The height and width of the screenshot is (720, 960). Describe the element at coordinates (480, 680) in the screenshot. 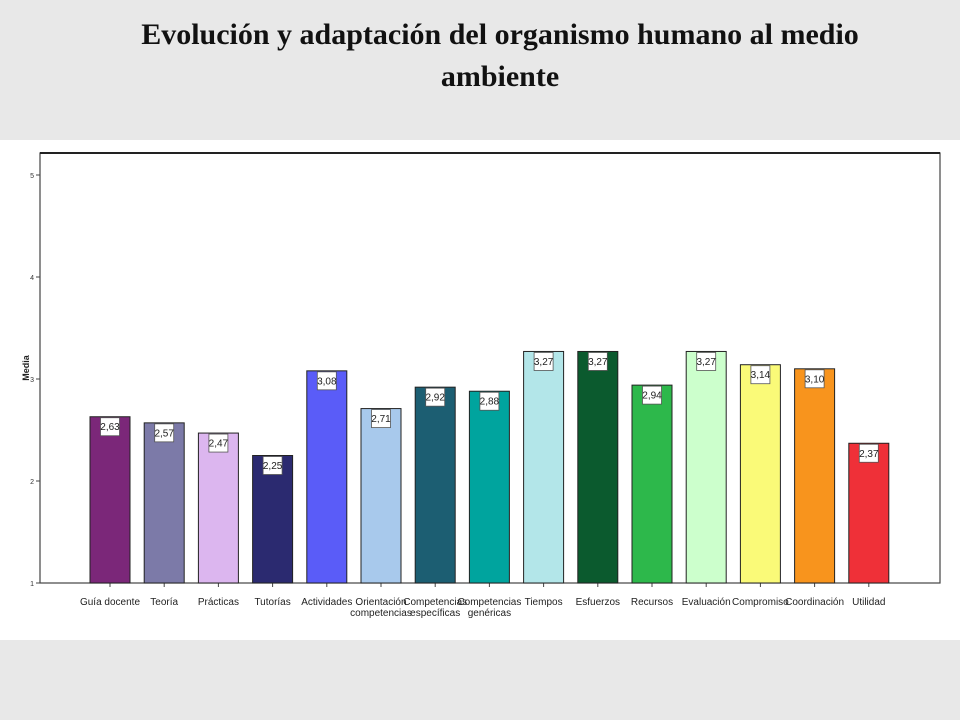

I see `bottom-band` at that location.